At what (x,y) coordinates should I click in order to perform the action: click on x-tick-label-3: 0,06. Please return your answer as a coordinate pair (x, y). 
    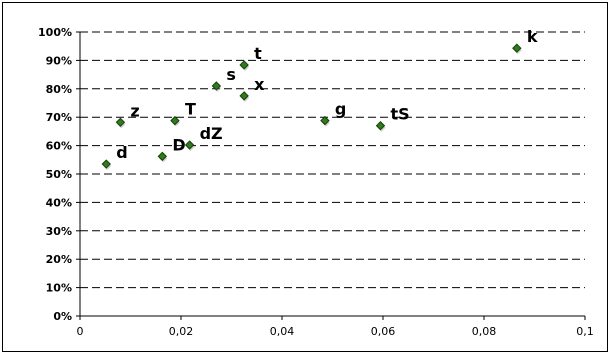
    Looking at the image, I should click on (383, 331).